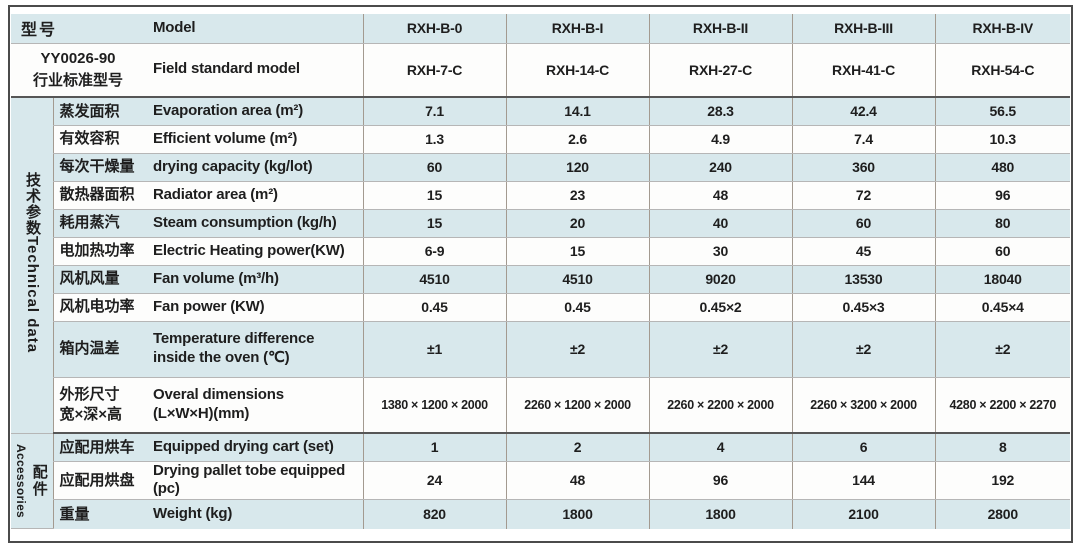  Describe the element at coordinates (434, 349) in the screenshot. I see `value-cell: ±1` at that location.